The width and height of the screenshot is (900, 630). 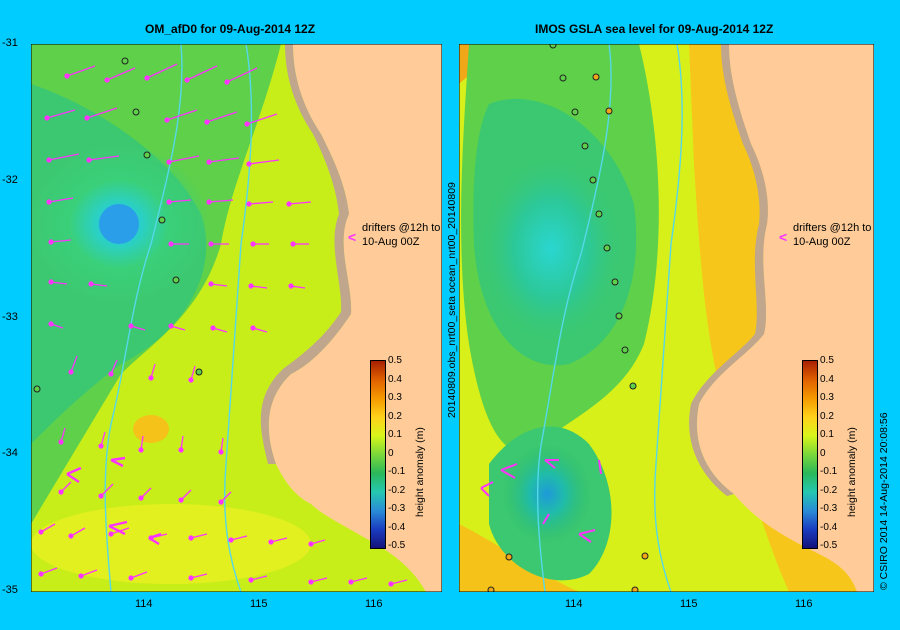 What do you see at coordinates (10, 590) in the screenshot?
I see `y-tick: -35` at bounding box center [10, 590].